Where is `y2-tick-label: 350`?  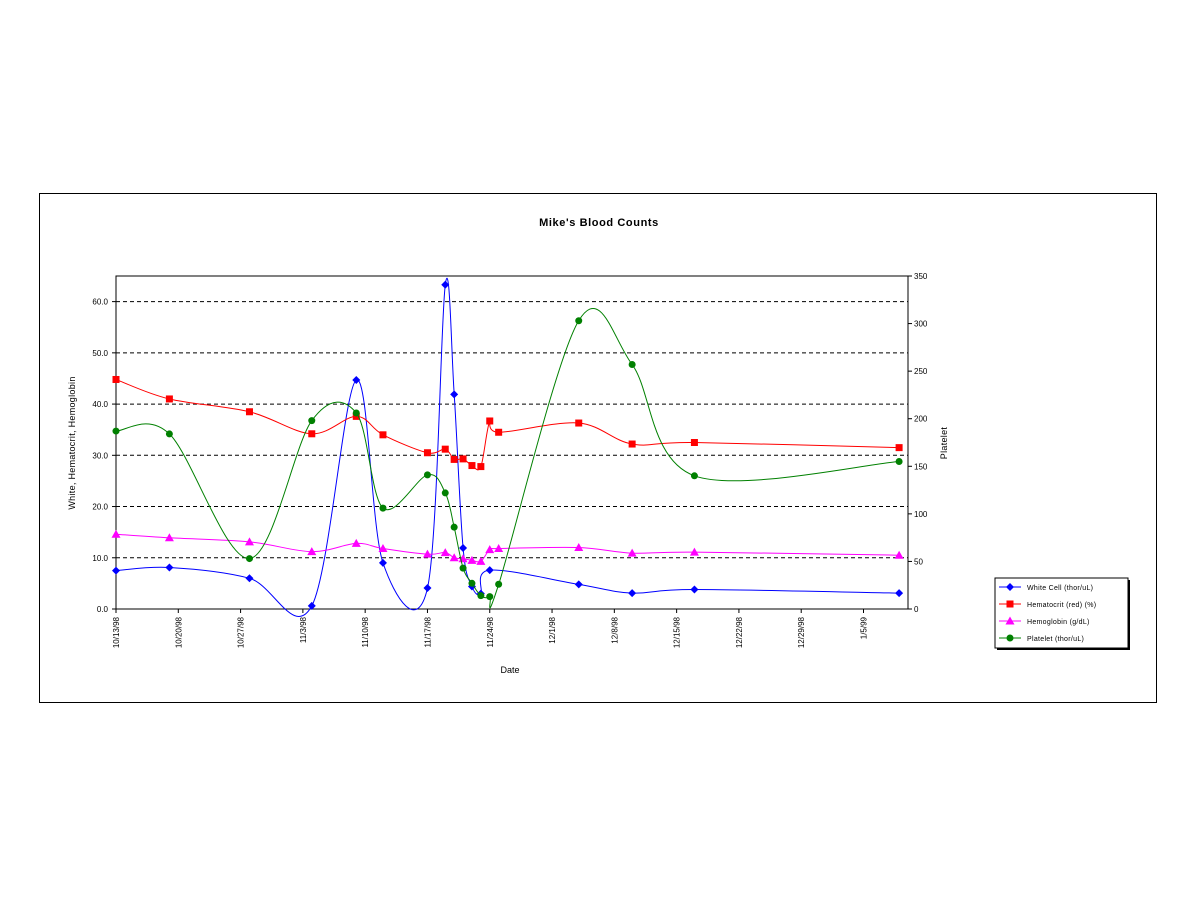 y2-tick-label: 350 is located at coordinates (921, 276).